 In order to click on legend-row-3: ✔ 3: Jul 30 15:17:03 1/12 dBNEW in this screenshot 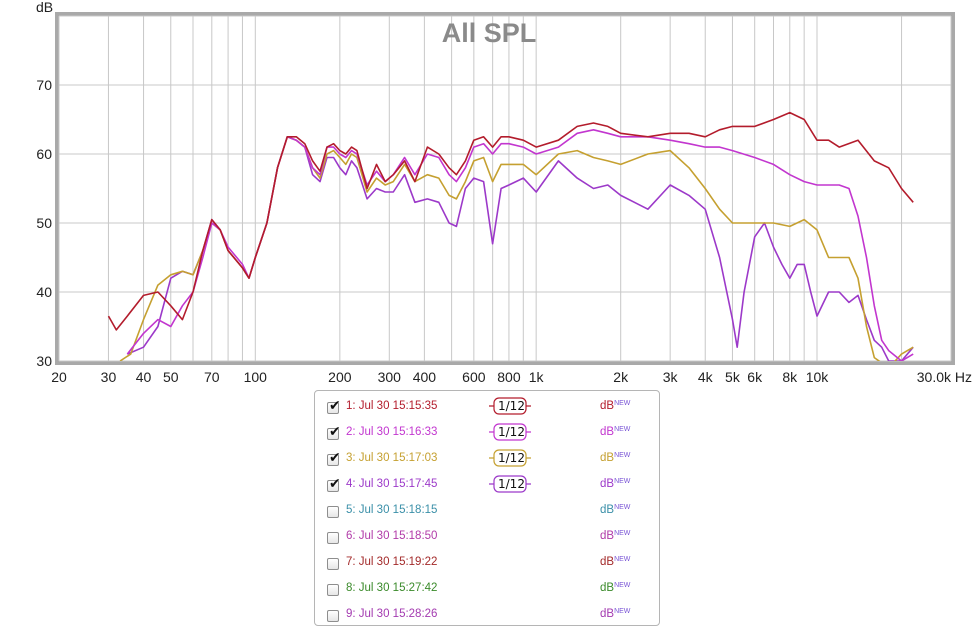, I will do `click(487, 460)`.